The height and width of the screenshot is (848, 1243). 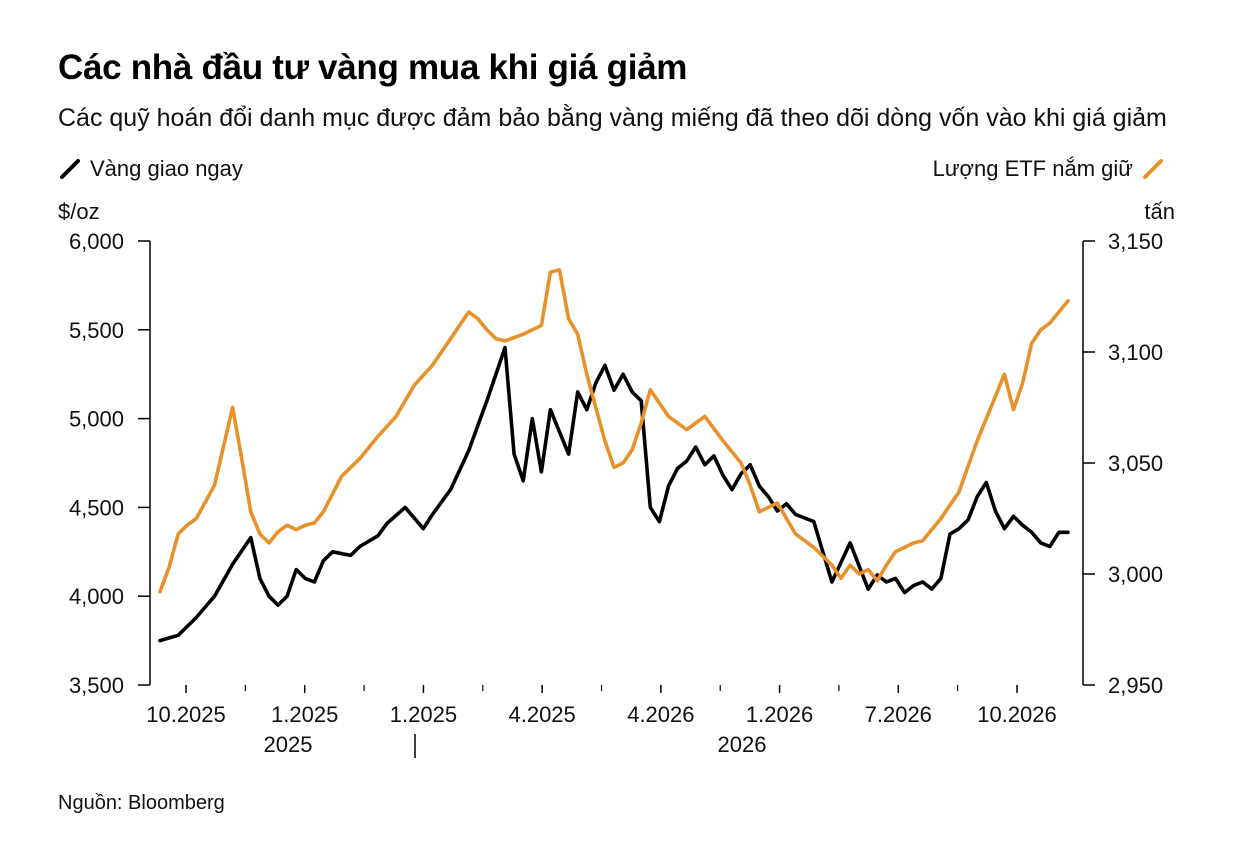 I want to click on x-tick-label: 4.2026, so click(x=660, y=714).